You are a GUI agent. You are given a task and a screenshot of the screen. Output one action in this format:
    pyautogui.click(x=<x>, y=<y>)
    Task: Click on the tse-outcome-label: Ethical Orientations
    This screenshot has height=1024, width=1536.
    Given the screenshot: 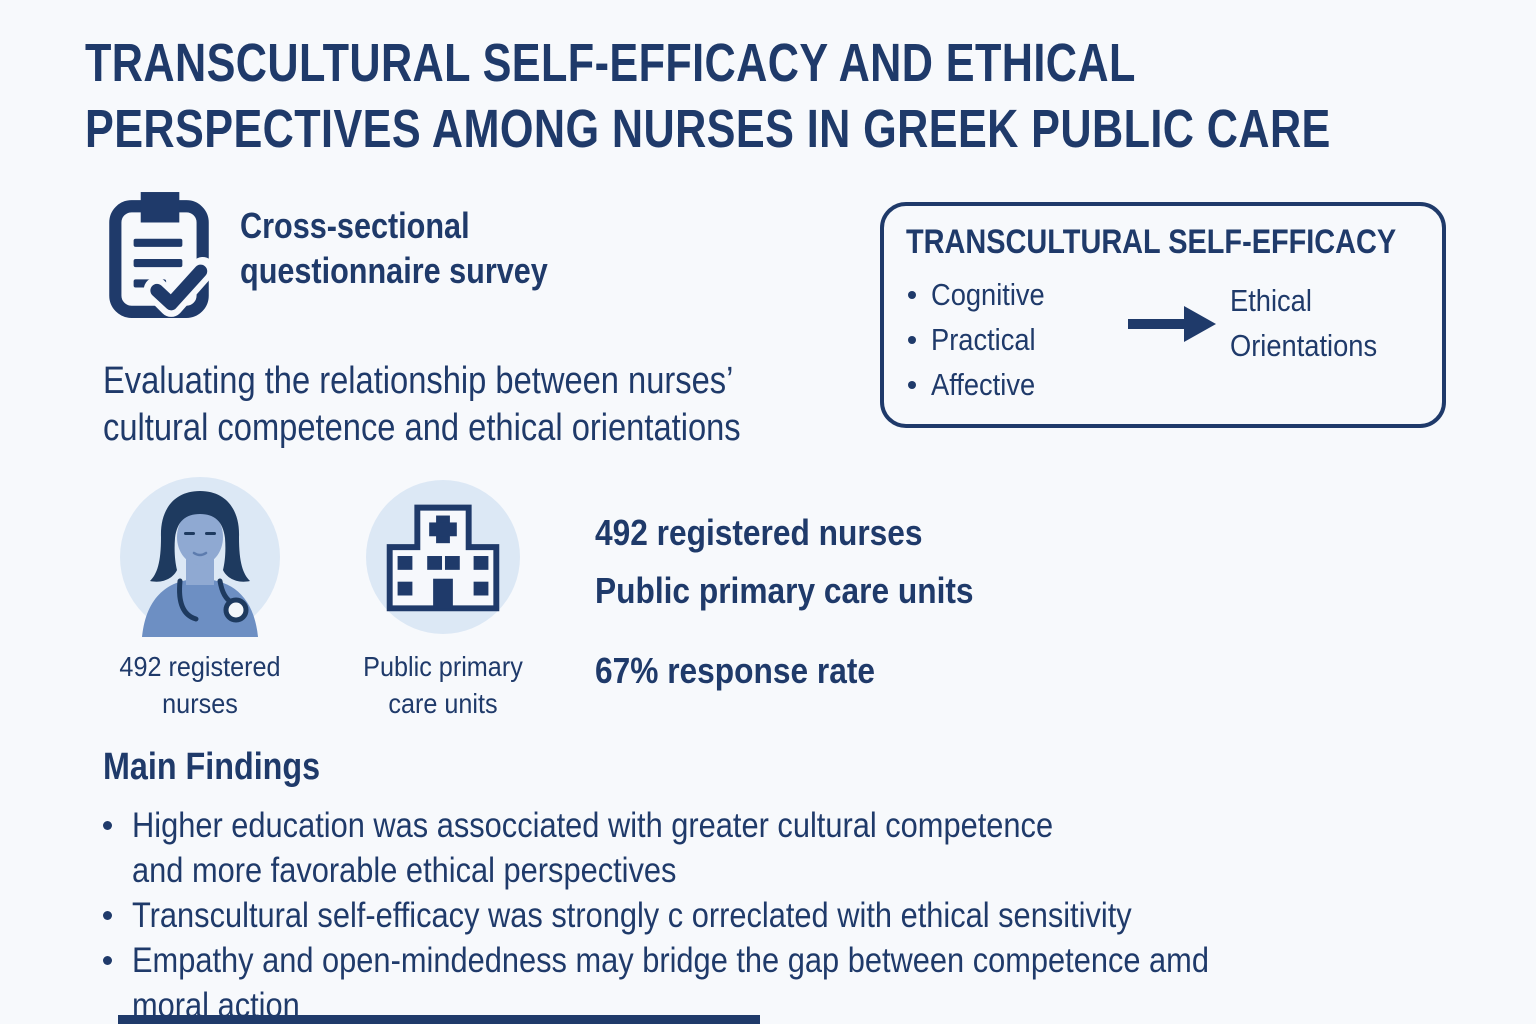 What is the action you would take?
    pyautogui.click(x=1313, y=323)
    